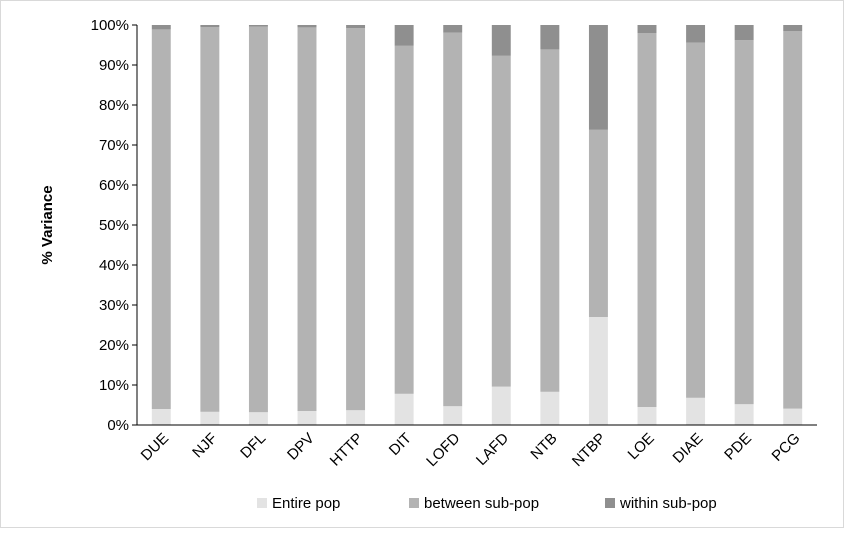 The image size is (844, 533). What do you see at coordinates (356, 417) in the screenshot?
I see `bar-segment-http-entire-pop` at bounding box center [356, 417].